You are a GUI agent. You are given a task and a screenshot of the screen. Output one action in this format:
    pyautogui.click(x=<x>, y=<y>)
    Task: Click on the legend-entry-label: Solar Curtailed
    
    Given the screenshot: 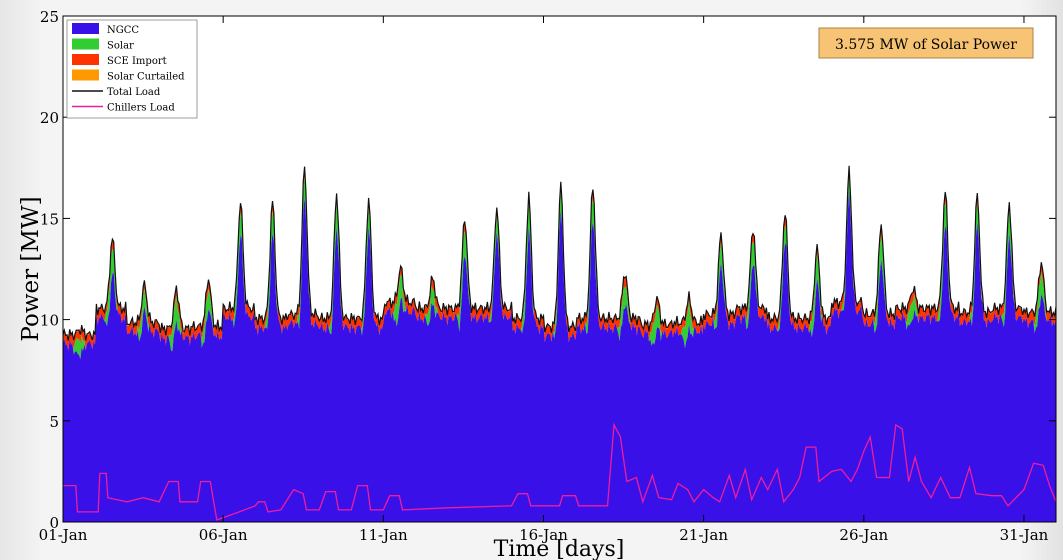 What is the action you would take?
    pyautogui.click(x=146, y=77)
    